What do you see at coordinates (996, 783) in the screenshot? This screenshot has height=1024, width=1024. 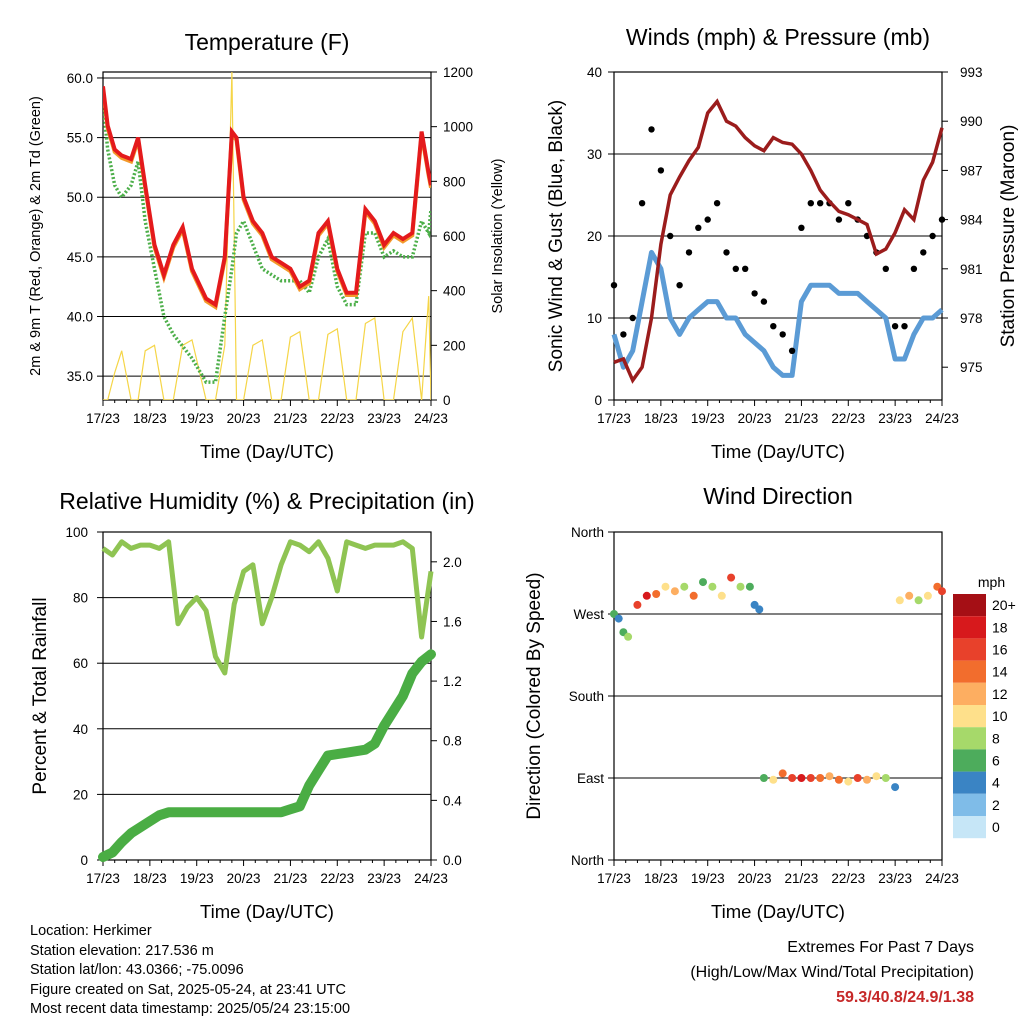 I see `direction-legend-label: 4` at bounding box center [996, 783].